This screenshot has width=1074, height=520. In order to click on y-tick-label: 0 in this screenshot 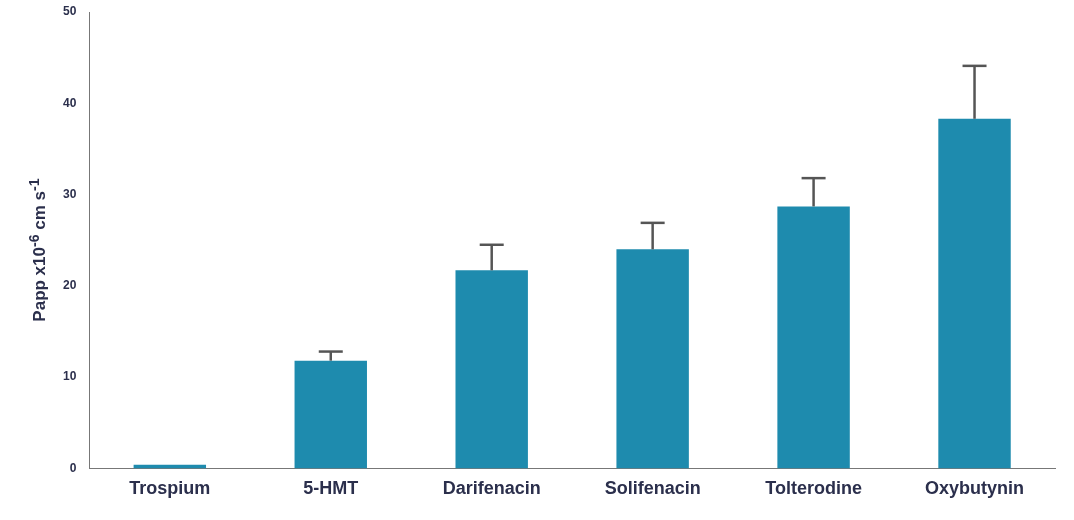, I will do `click(73, 467)`.